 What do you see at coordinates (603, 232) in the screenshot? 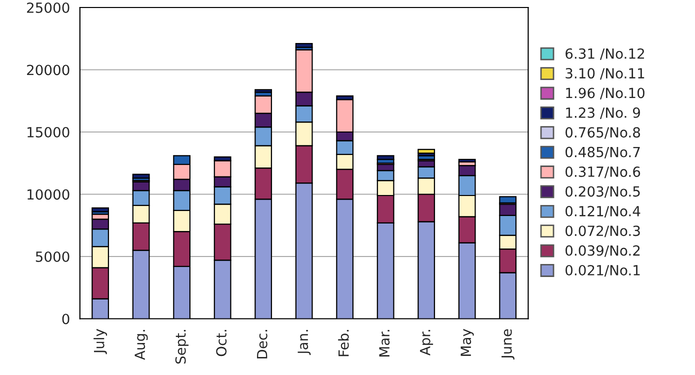
I see `legend-label: 0.072/No.3` at bounding box center [603, 232].